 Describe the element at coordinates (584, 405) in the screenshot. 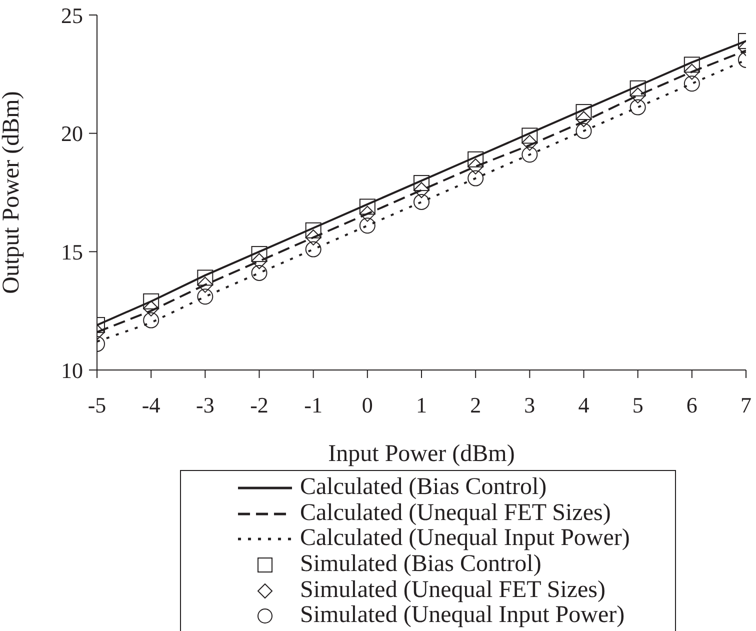

I see `x-tick-label: 4` at that location.